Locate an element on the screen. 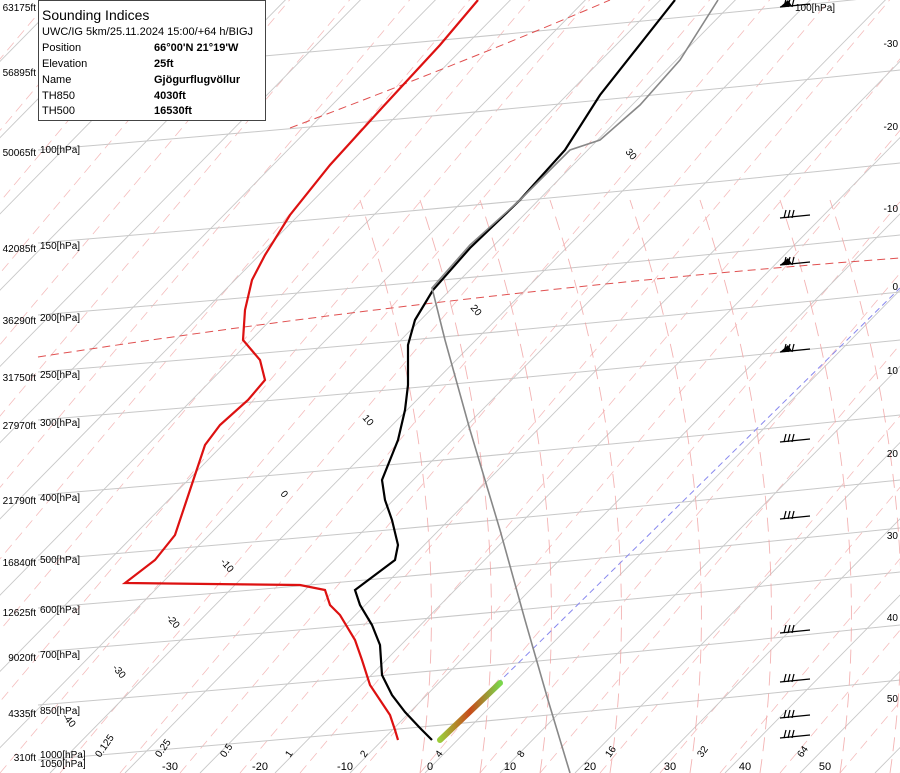 The height and width of the screenshot is (773, 900). panel-title: Sounding Indices is located at coordinates (96, 15).